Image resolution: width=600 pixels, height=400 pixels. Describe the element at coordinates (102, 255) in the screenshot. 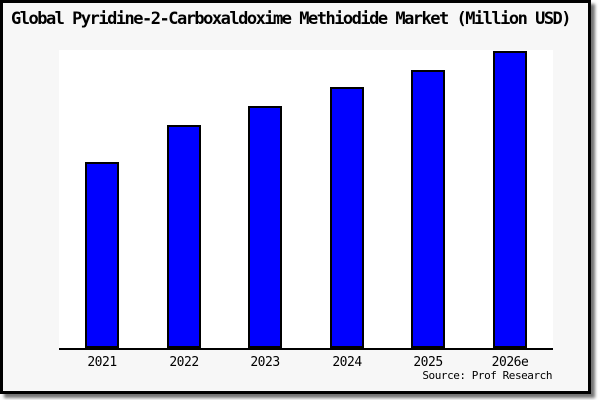

I see `bar-2021` at that location.